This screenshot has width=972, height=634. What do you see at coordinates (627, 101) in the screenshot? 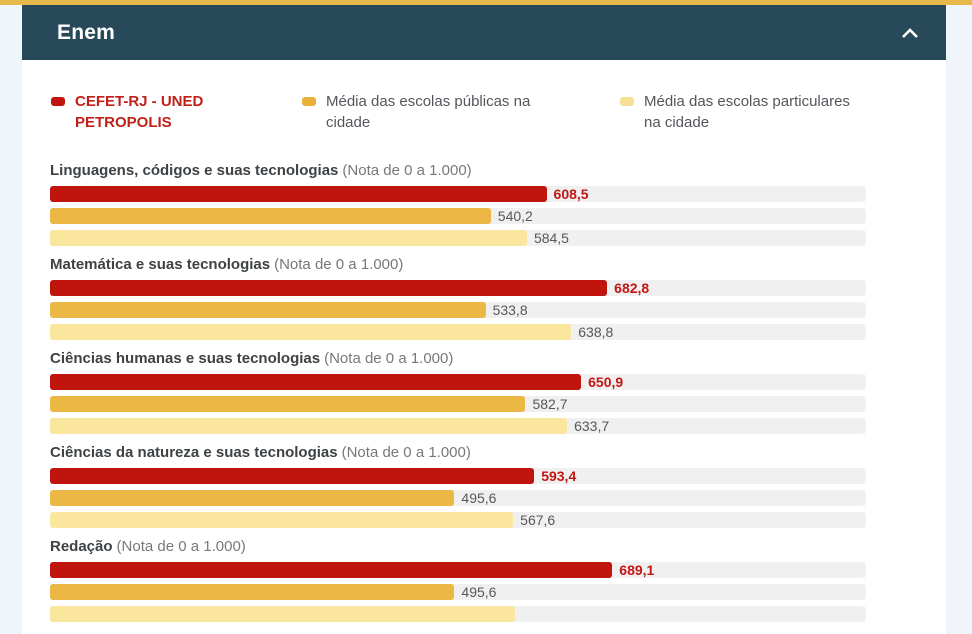
I see `private-average-swatch-icon` at bounding box center [627, 101].